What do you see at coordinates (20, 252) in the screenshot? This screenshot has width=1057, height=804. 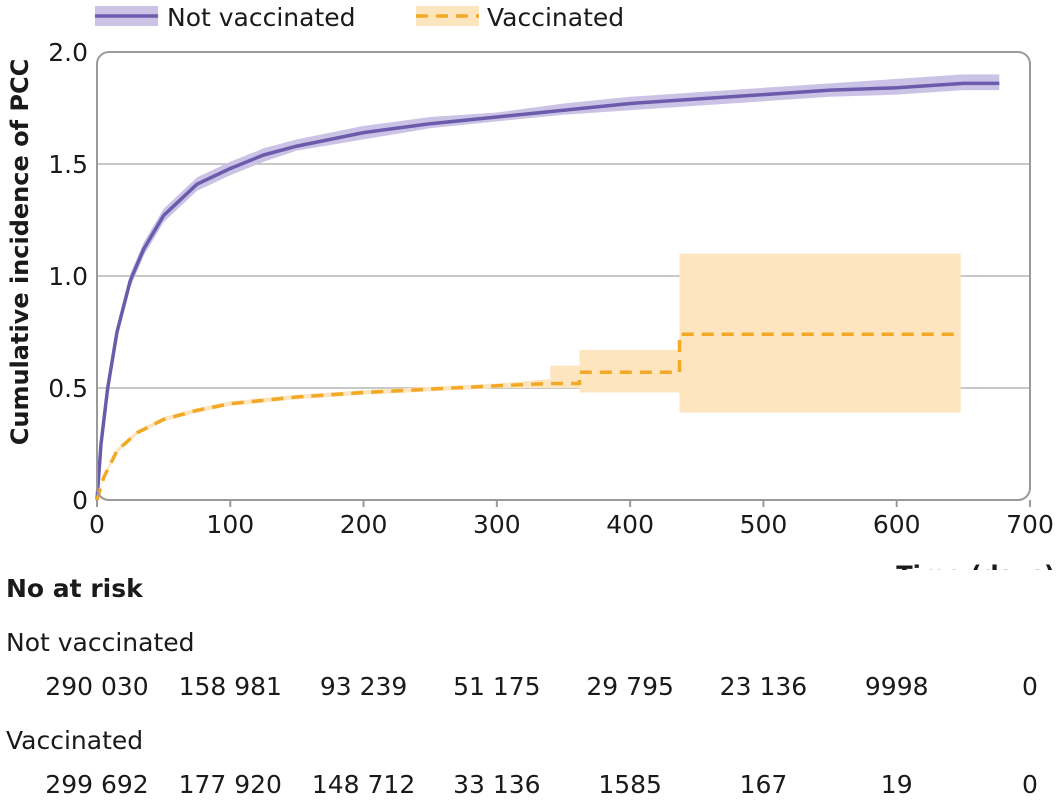 I see `y-axis-label: Cumulative incidence of PCC` at bounding box center [20, 252].